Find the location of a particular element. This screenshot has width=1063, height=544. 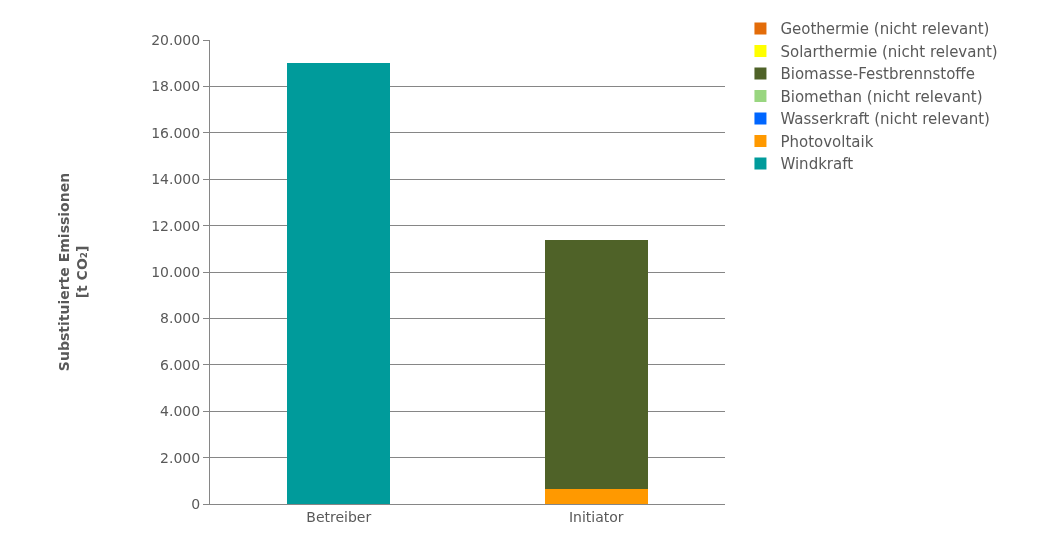

y-tick-label: 12.000 is located at coordinates (176, 225).